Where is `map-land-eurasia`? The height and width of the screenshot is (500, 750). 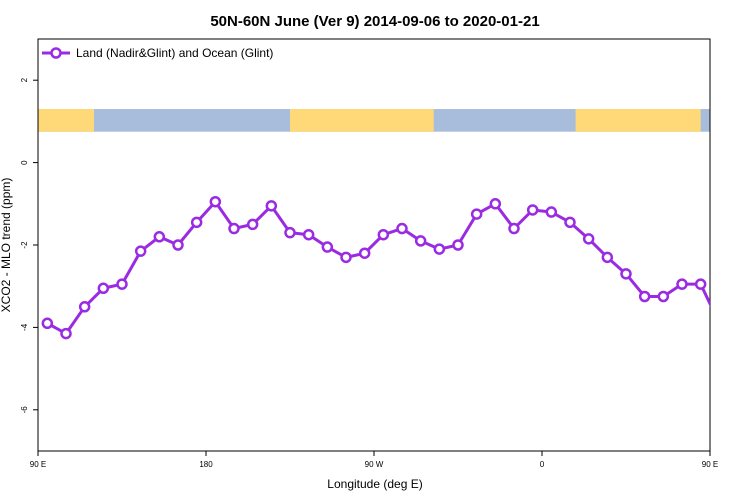 map-land-eurasia is located at coordinates (66, 120).